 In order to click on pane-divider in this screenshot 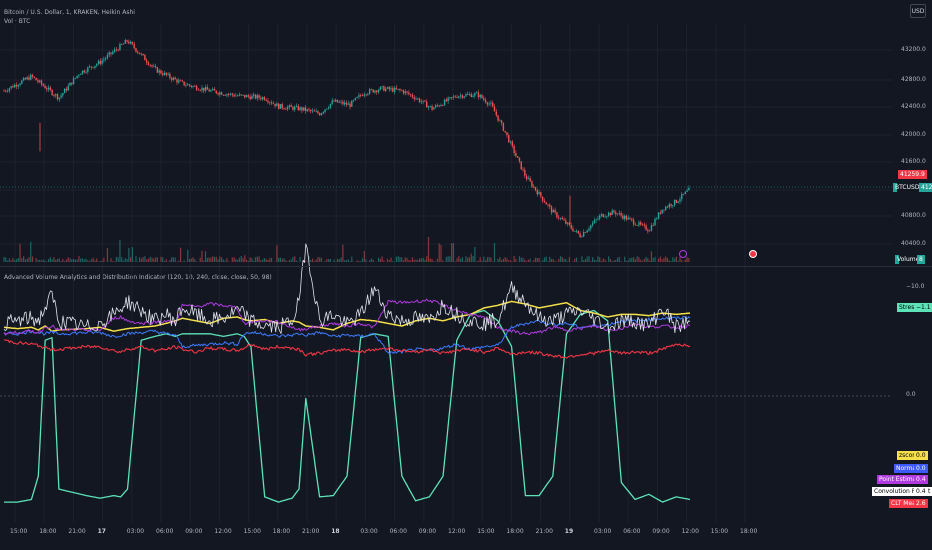, I will do `click(466, 266)`.